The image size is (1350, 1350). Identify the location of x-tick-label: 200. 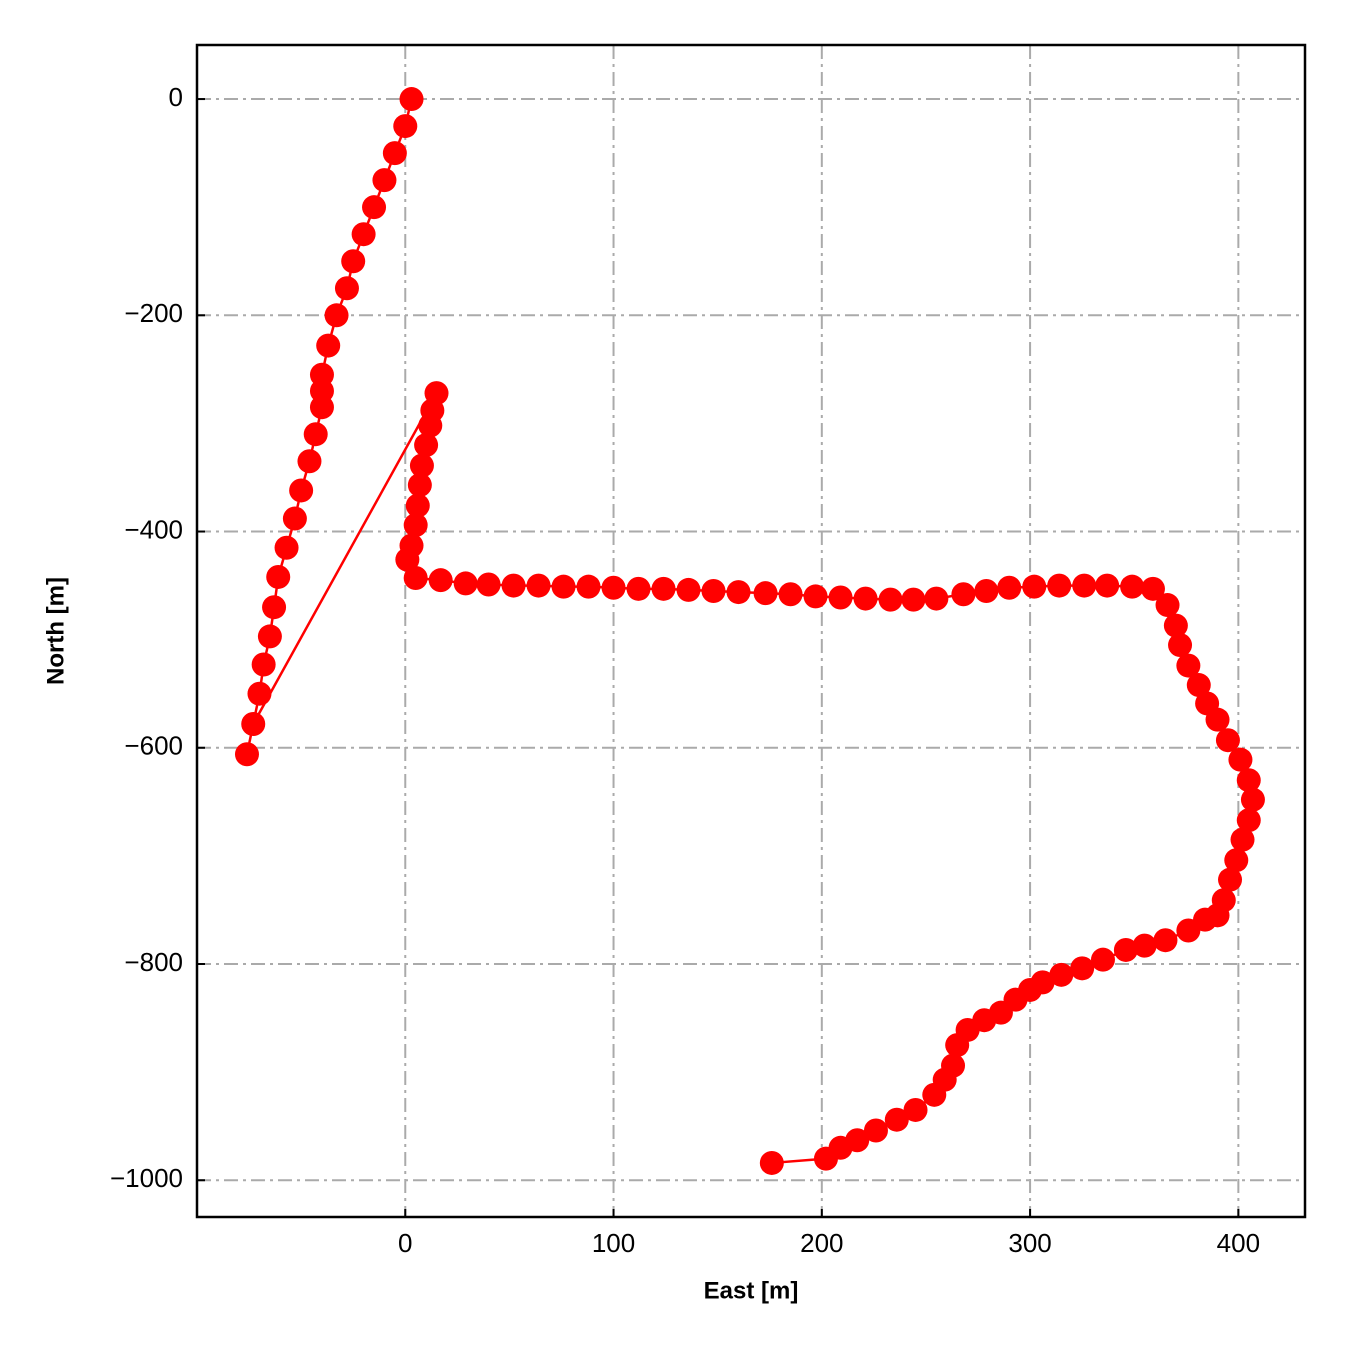
(821, 1243).